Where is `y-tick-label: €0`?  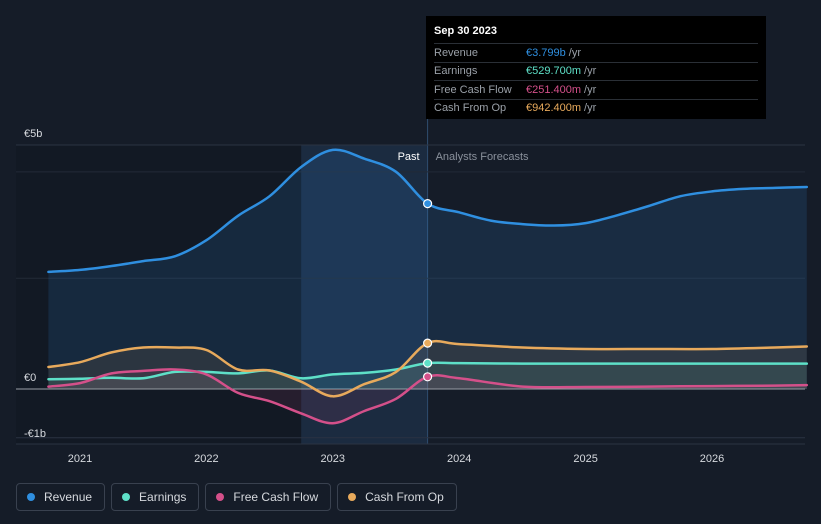 y-tick-label: €0 is located at coordinates (30, 378).